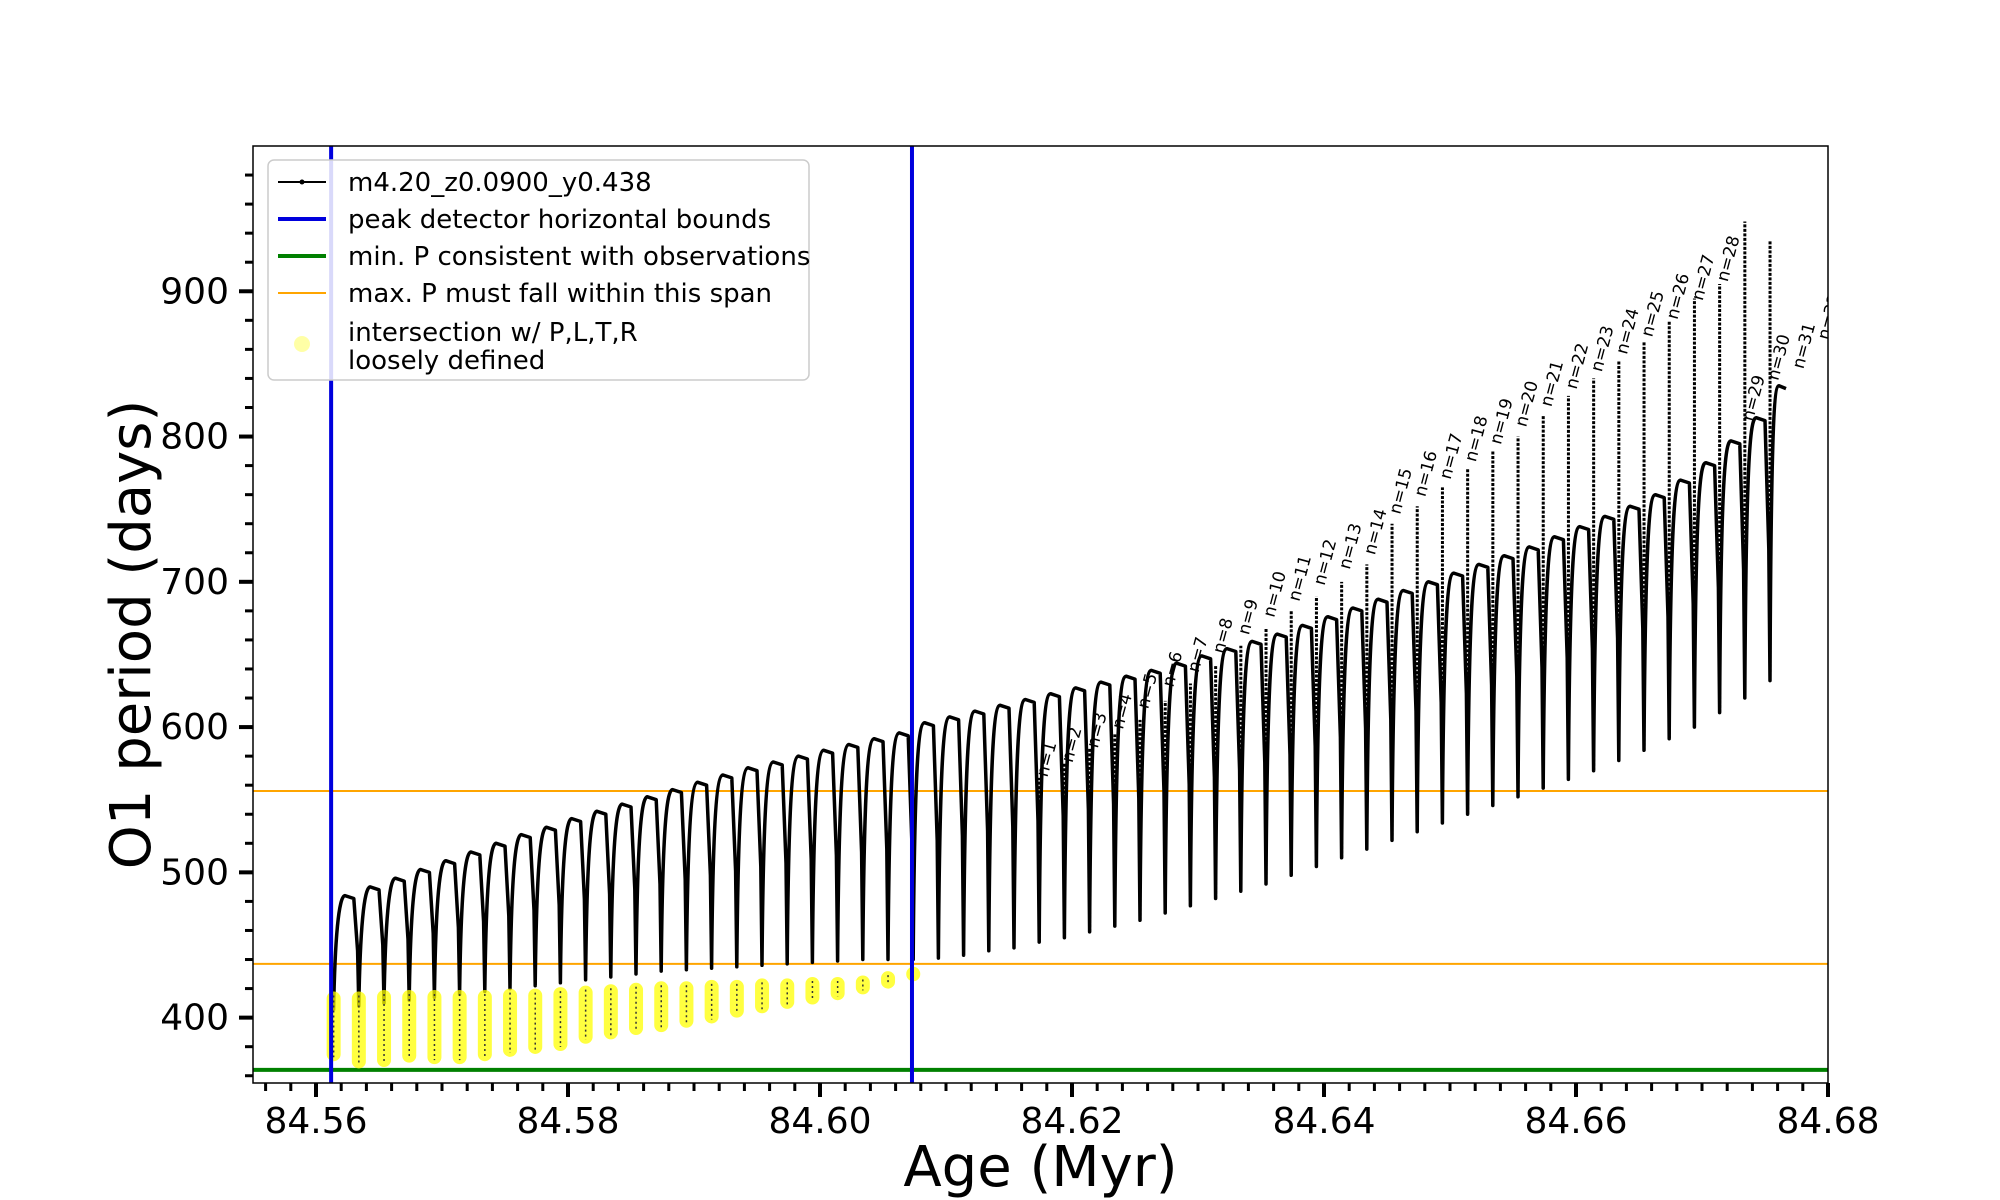  I want to click on x-tick-label-2: 84.58, so click(567, 1121).